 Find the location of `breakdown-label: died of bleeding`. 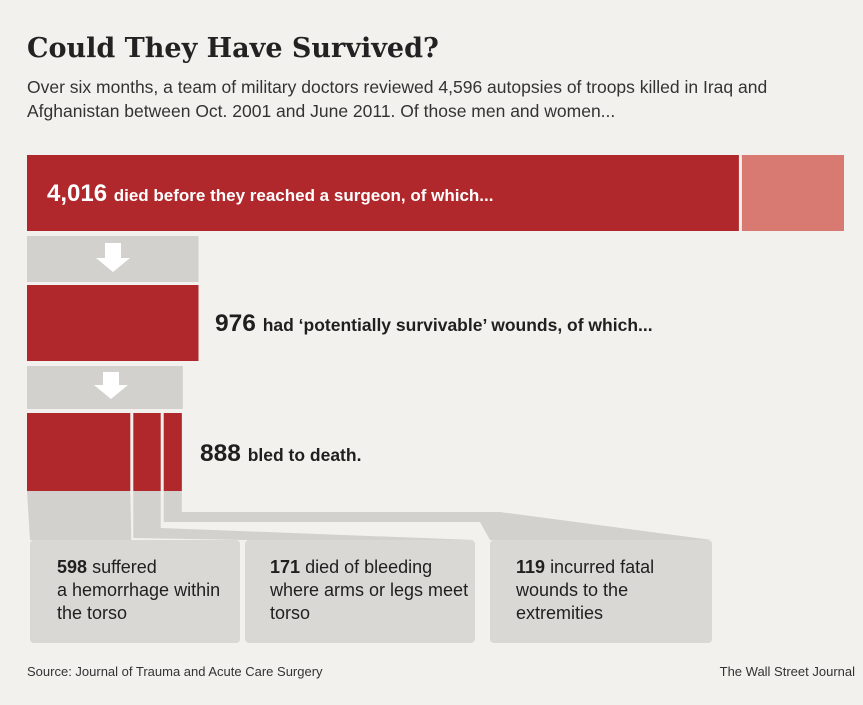

breakdown-label: died of bleeding is located at coordinates (369, 567).